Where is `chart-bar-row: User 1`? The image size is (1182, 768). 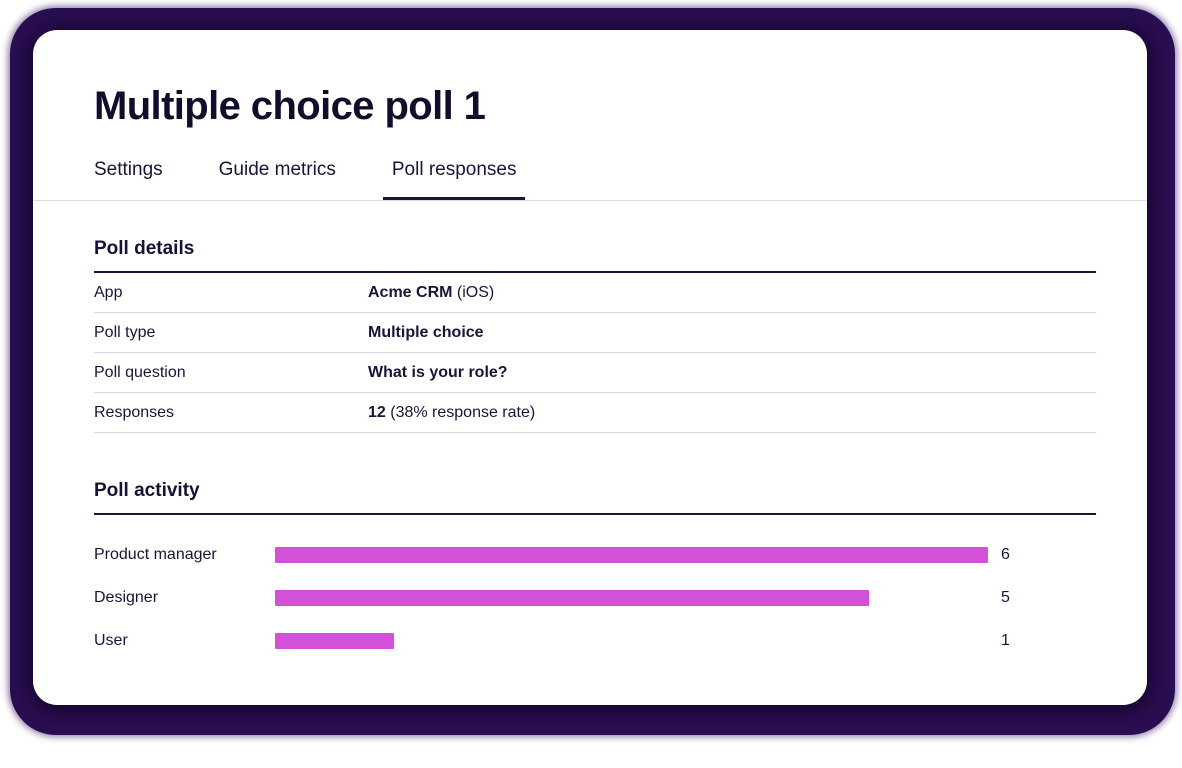 chart-bar-row: User 1 is located at coordinates (595, 640).